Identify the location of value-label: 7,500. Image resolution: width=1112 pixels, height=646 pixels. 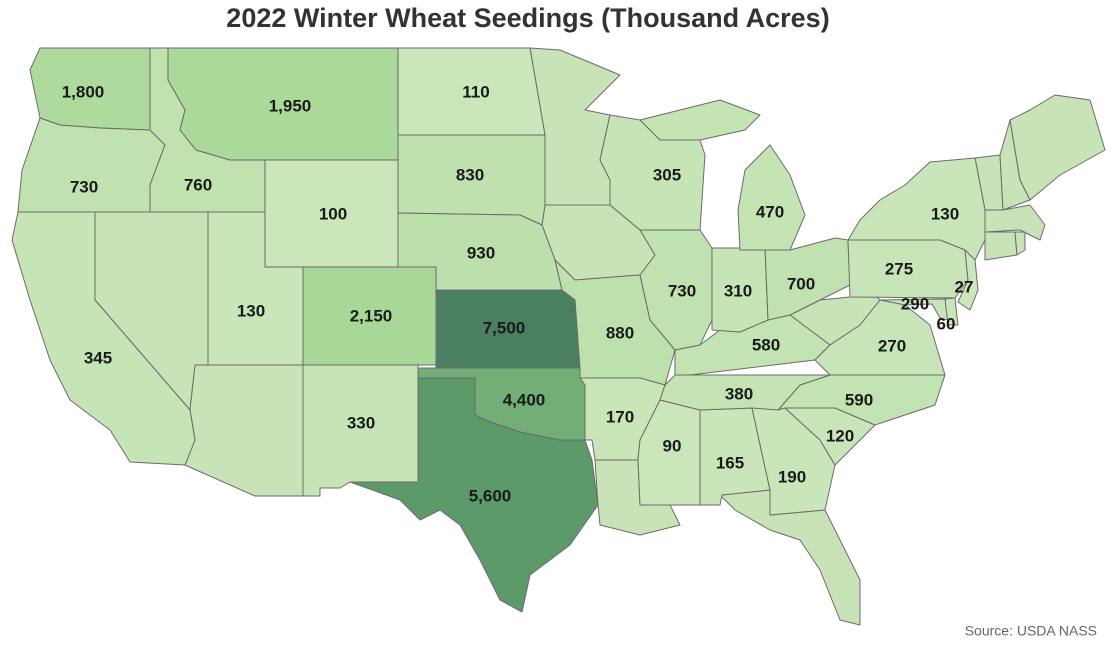
(504, 327).